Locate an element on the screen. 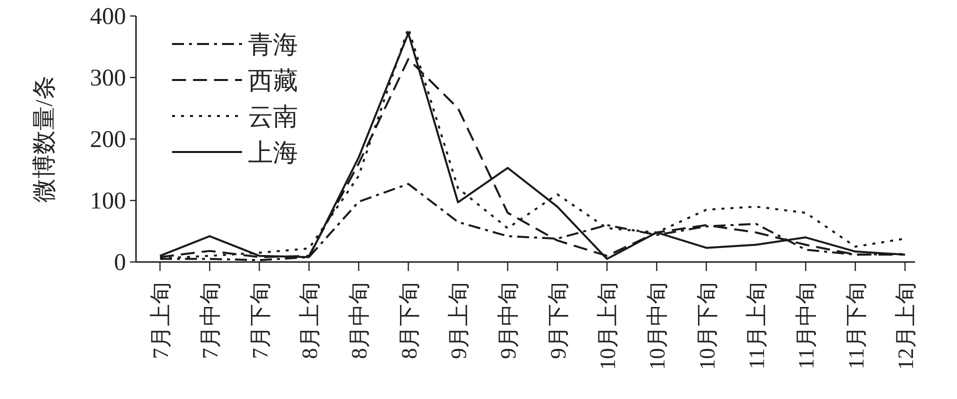 The height and width of the screenshot is (399, 957). x-tick-label: 7月上旬 is located at coordinates (160, 320).